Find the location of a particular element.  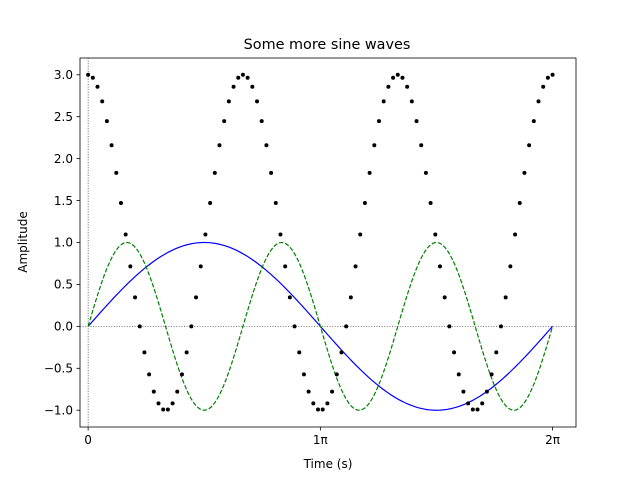

x-tick-label: 1π is located at coordinates (320, 440).